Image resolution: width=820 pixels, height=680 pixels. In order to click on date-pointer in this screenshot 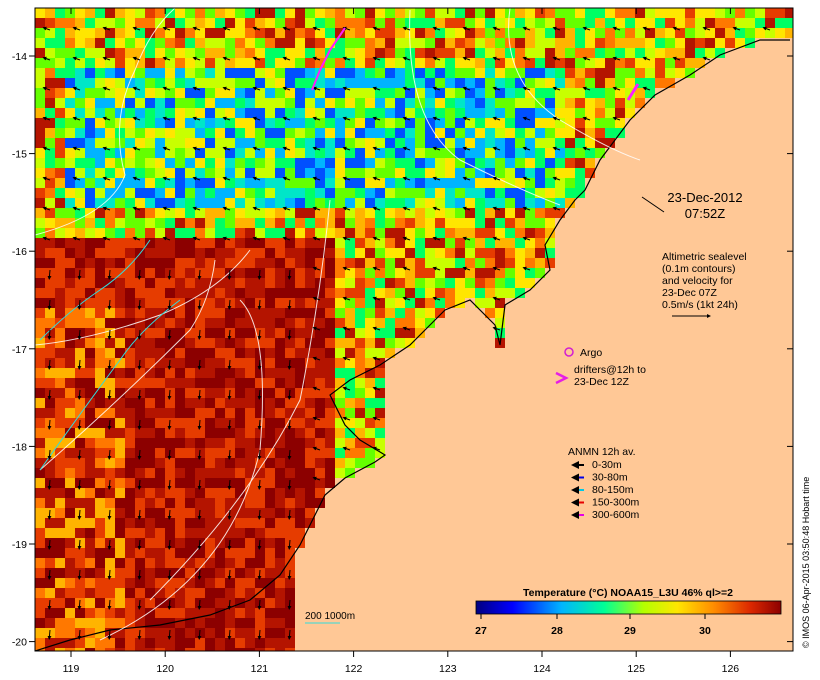, I will do `click(653, 204)`.